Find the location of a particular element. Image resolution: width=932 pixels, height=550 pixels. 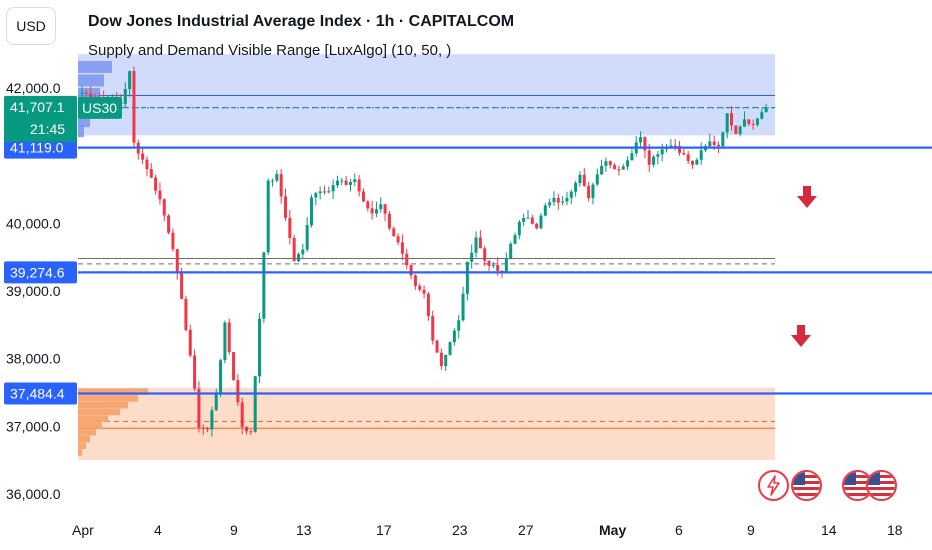

down-arrow-icon is located at coordinates (807, 197).